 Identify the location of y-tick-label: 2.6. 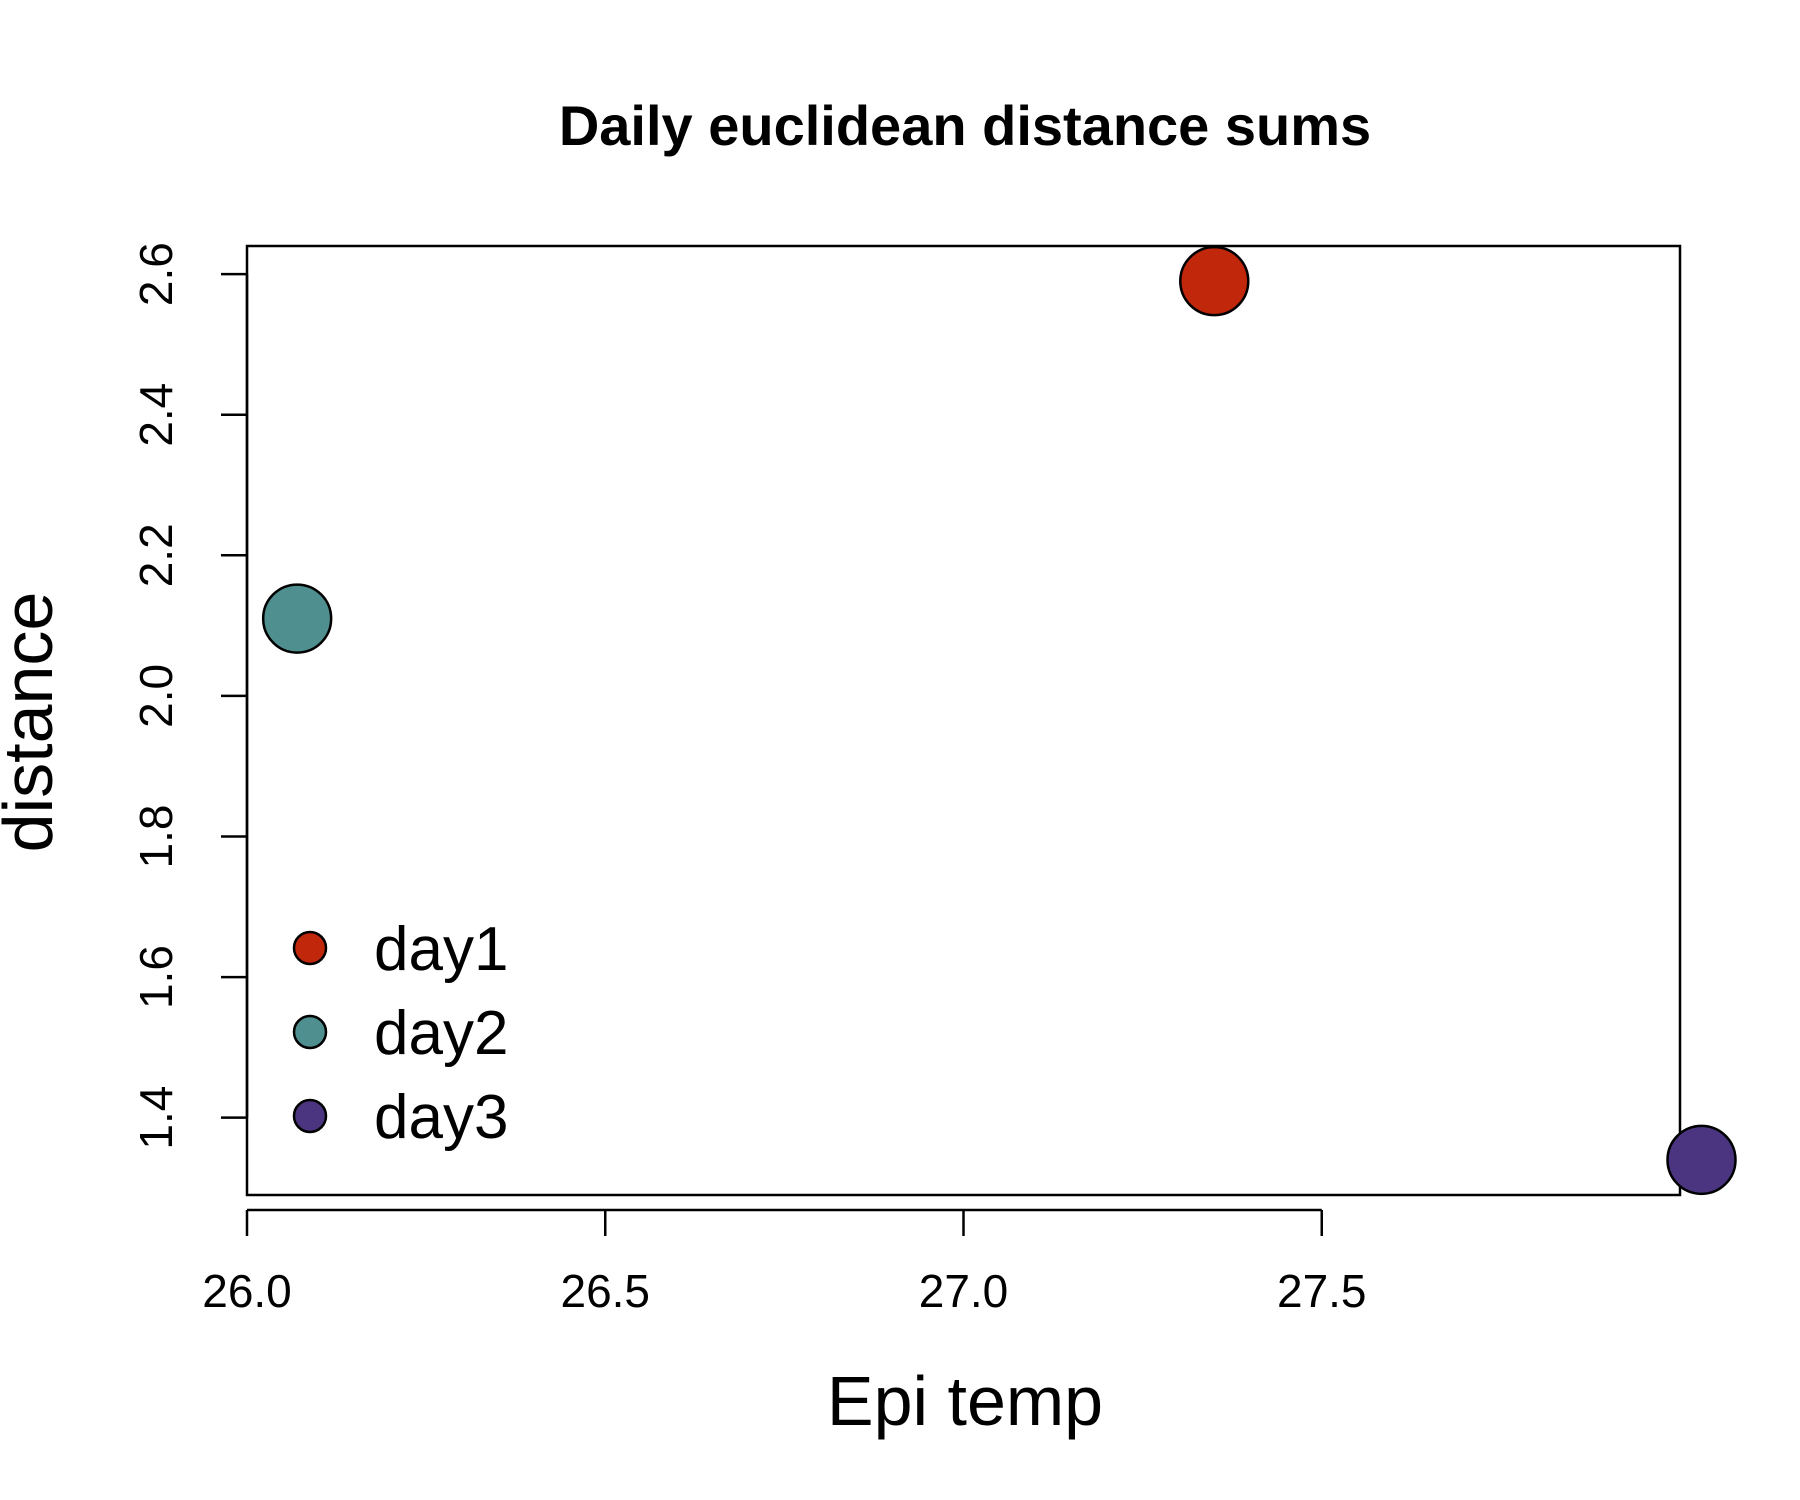
(156, 274).